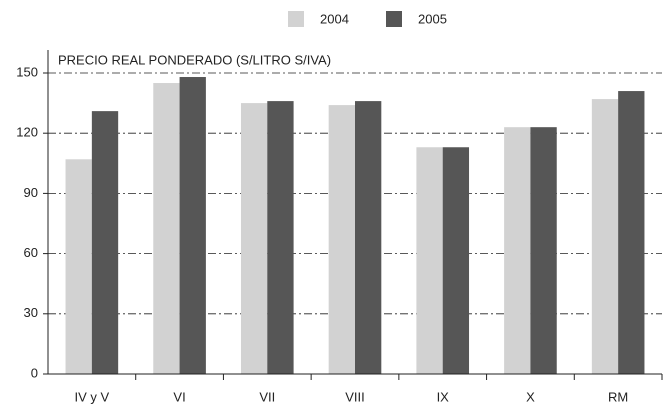 This screenshot has width=670, height=407. I want to click on x-tick-label: VII, so click(267, 396).